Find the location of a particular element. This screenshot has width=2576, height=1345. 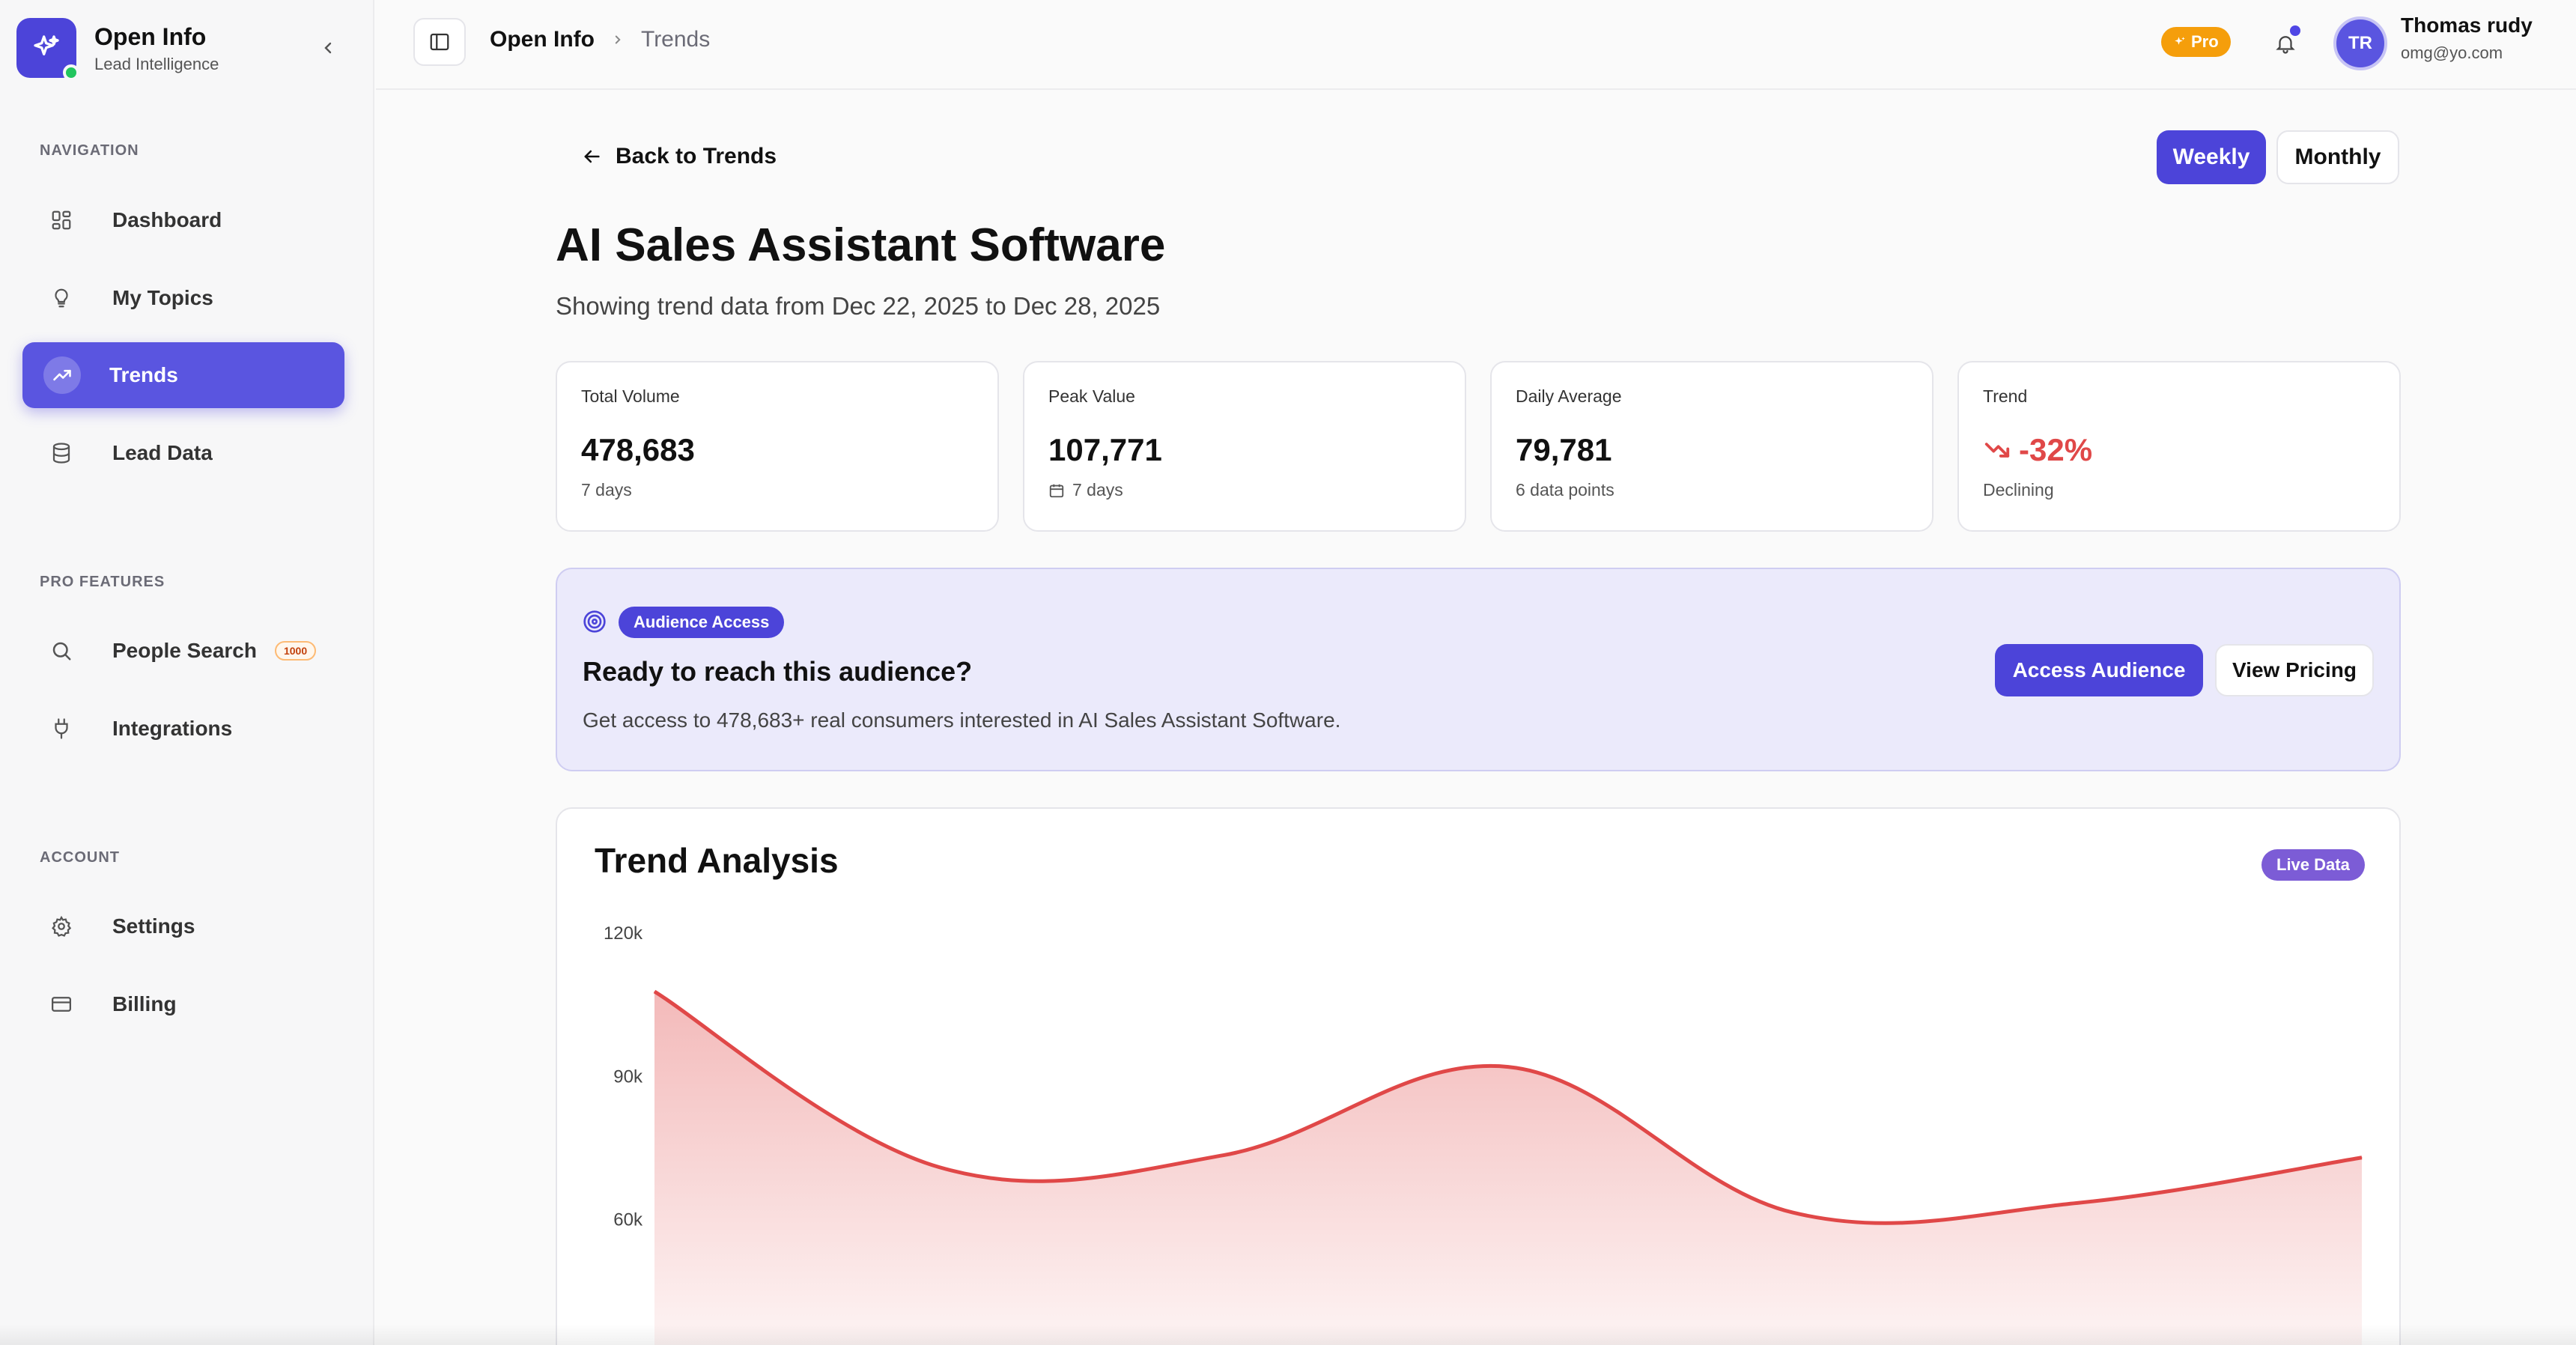

avatar: TR is located at coordinates (2360, 43).